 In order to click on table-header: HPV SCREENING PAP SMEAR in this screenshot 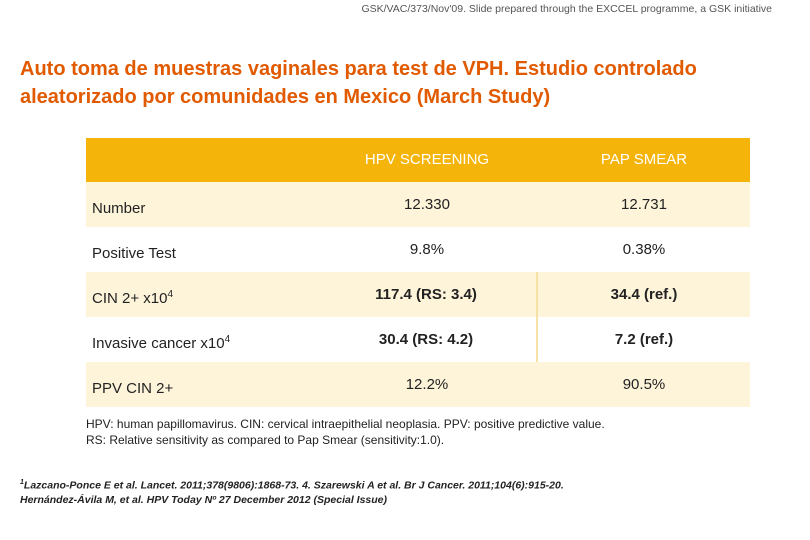, I will do `click(418, 160)`.